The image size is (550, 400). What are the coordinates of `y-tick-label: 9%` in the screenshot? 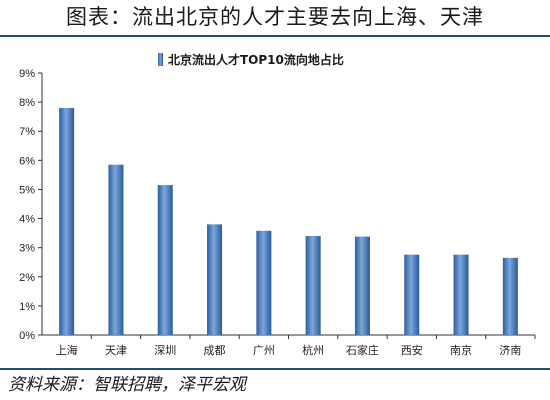 It's located at (27, 74).